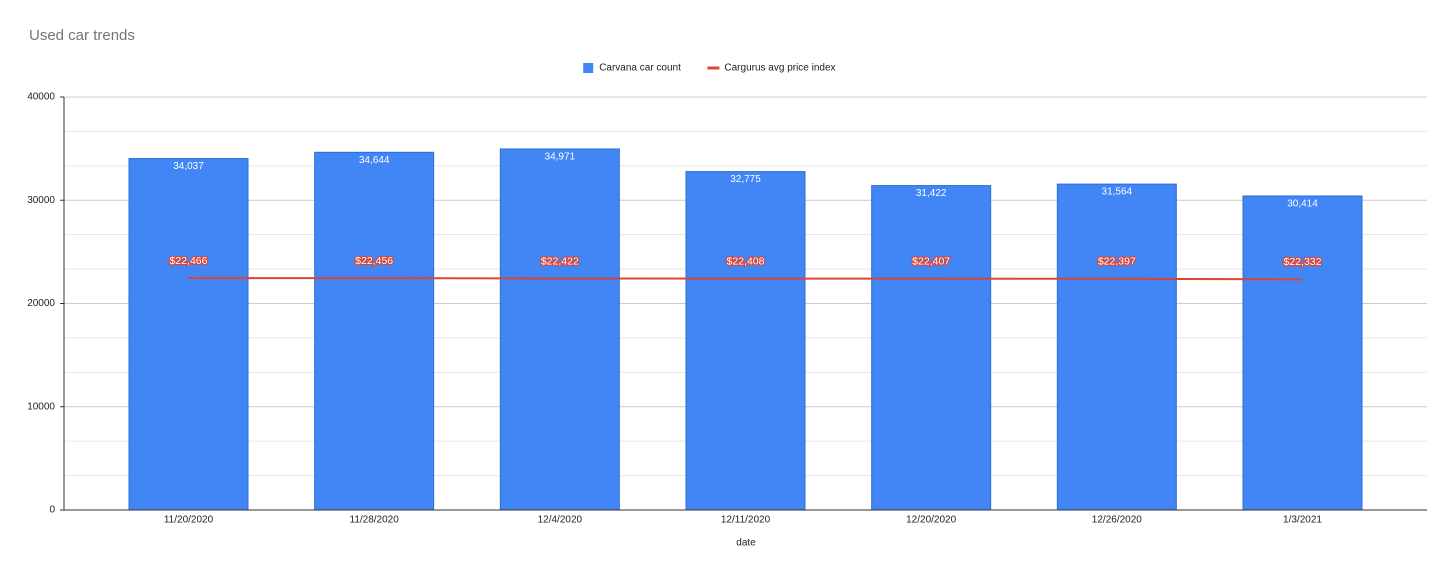 Image resolution: width=1456 pixels, height=576 pixels. I want to click on y-tick-label: 10000, so click(41, 406).